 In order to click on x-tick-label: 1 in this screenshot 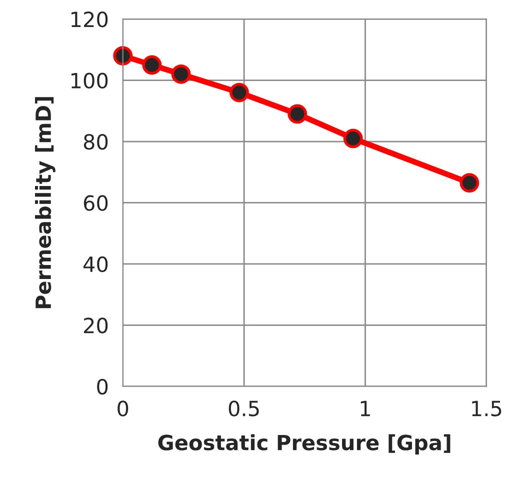, I will do `click(365, 408)`.